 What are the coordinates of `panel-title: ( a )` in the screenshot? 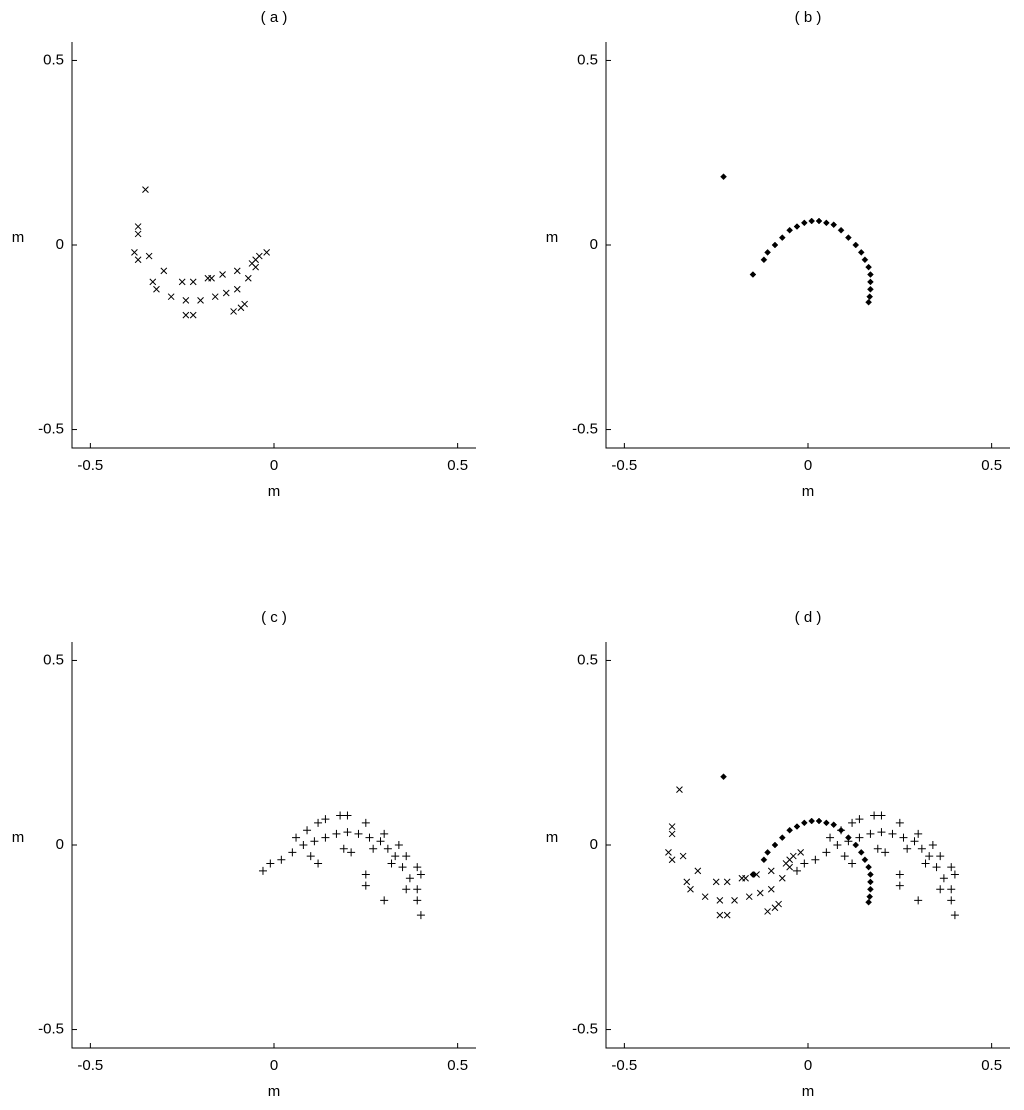 It's located at (274, 17).